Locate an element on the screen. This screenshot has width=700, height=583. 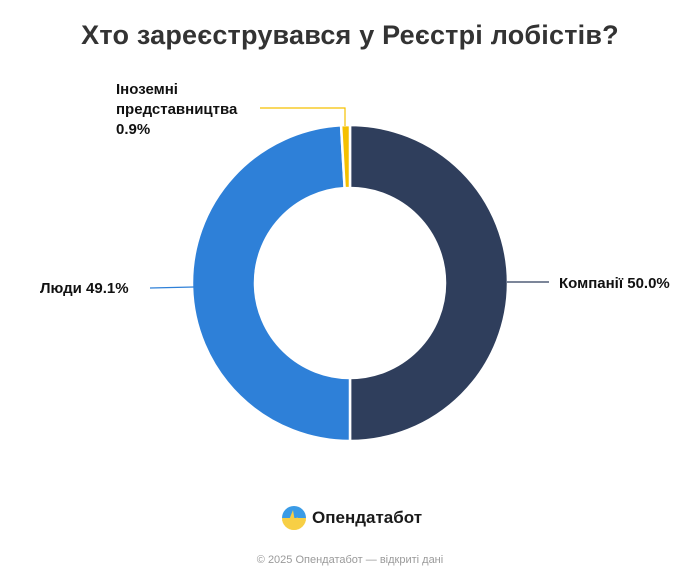
label-foreign-offices: Іноземні представництва 0.9% is located at coordinates (191, 110).